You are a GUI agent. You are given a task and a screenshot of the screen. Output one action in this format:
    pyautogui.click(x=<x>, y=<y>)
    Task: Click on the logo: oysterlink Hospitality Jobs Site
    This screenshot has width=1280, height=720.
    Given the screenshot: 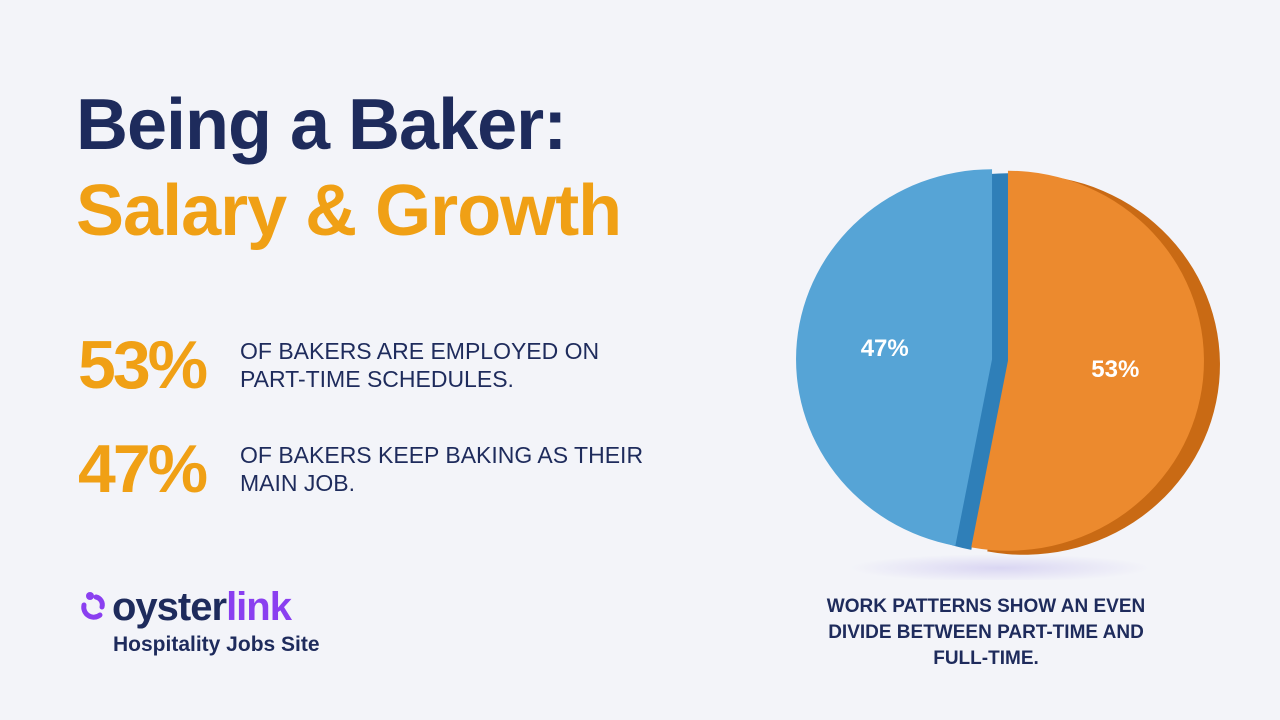 What is the action you would take?
    pyautogui.click(x=200, y=621)
    